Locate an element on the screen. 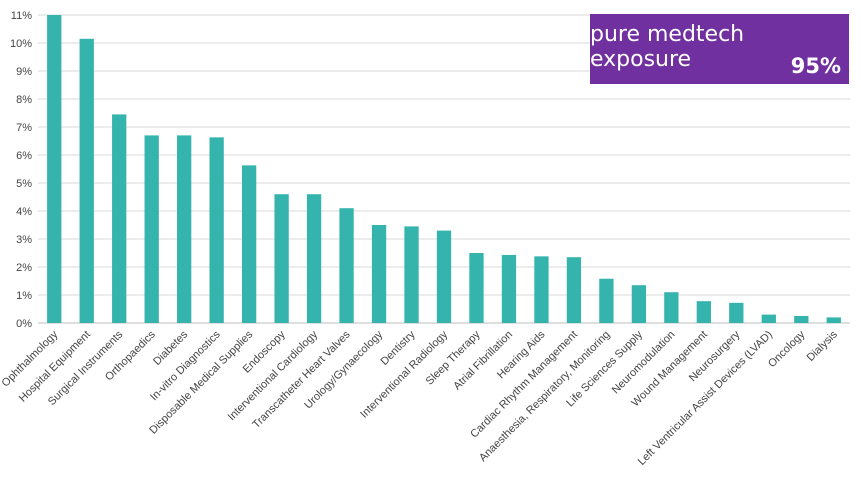 The width and height of the screenshot is (861, 479). category-label: Atrial Fibrillation is located at coordinates (483, 361).